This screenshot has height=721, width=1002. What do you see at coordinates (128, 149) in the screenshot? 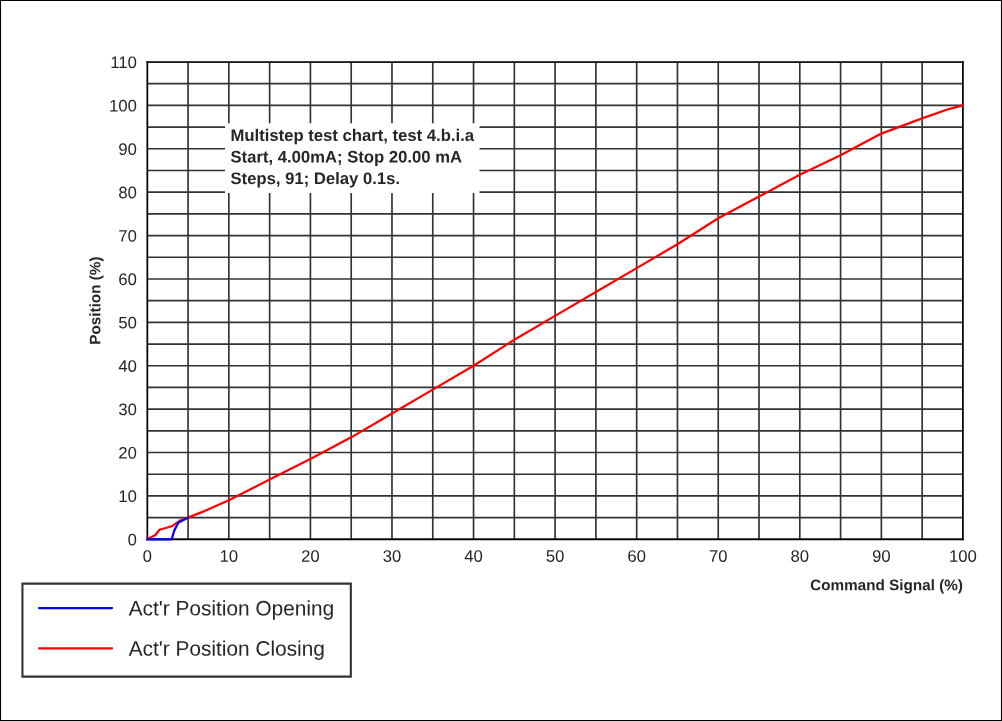
I see `y-tick-label: 90` at bounding box center [128, 149].